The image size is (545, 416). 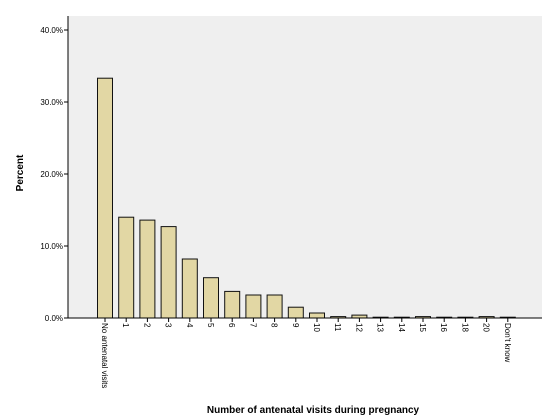 What do you see at coordinates (337, 327) in the screenshot?
I see `x-tick-label-11: 11` at bounding box center [337, 327].